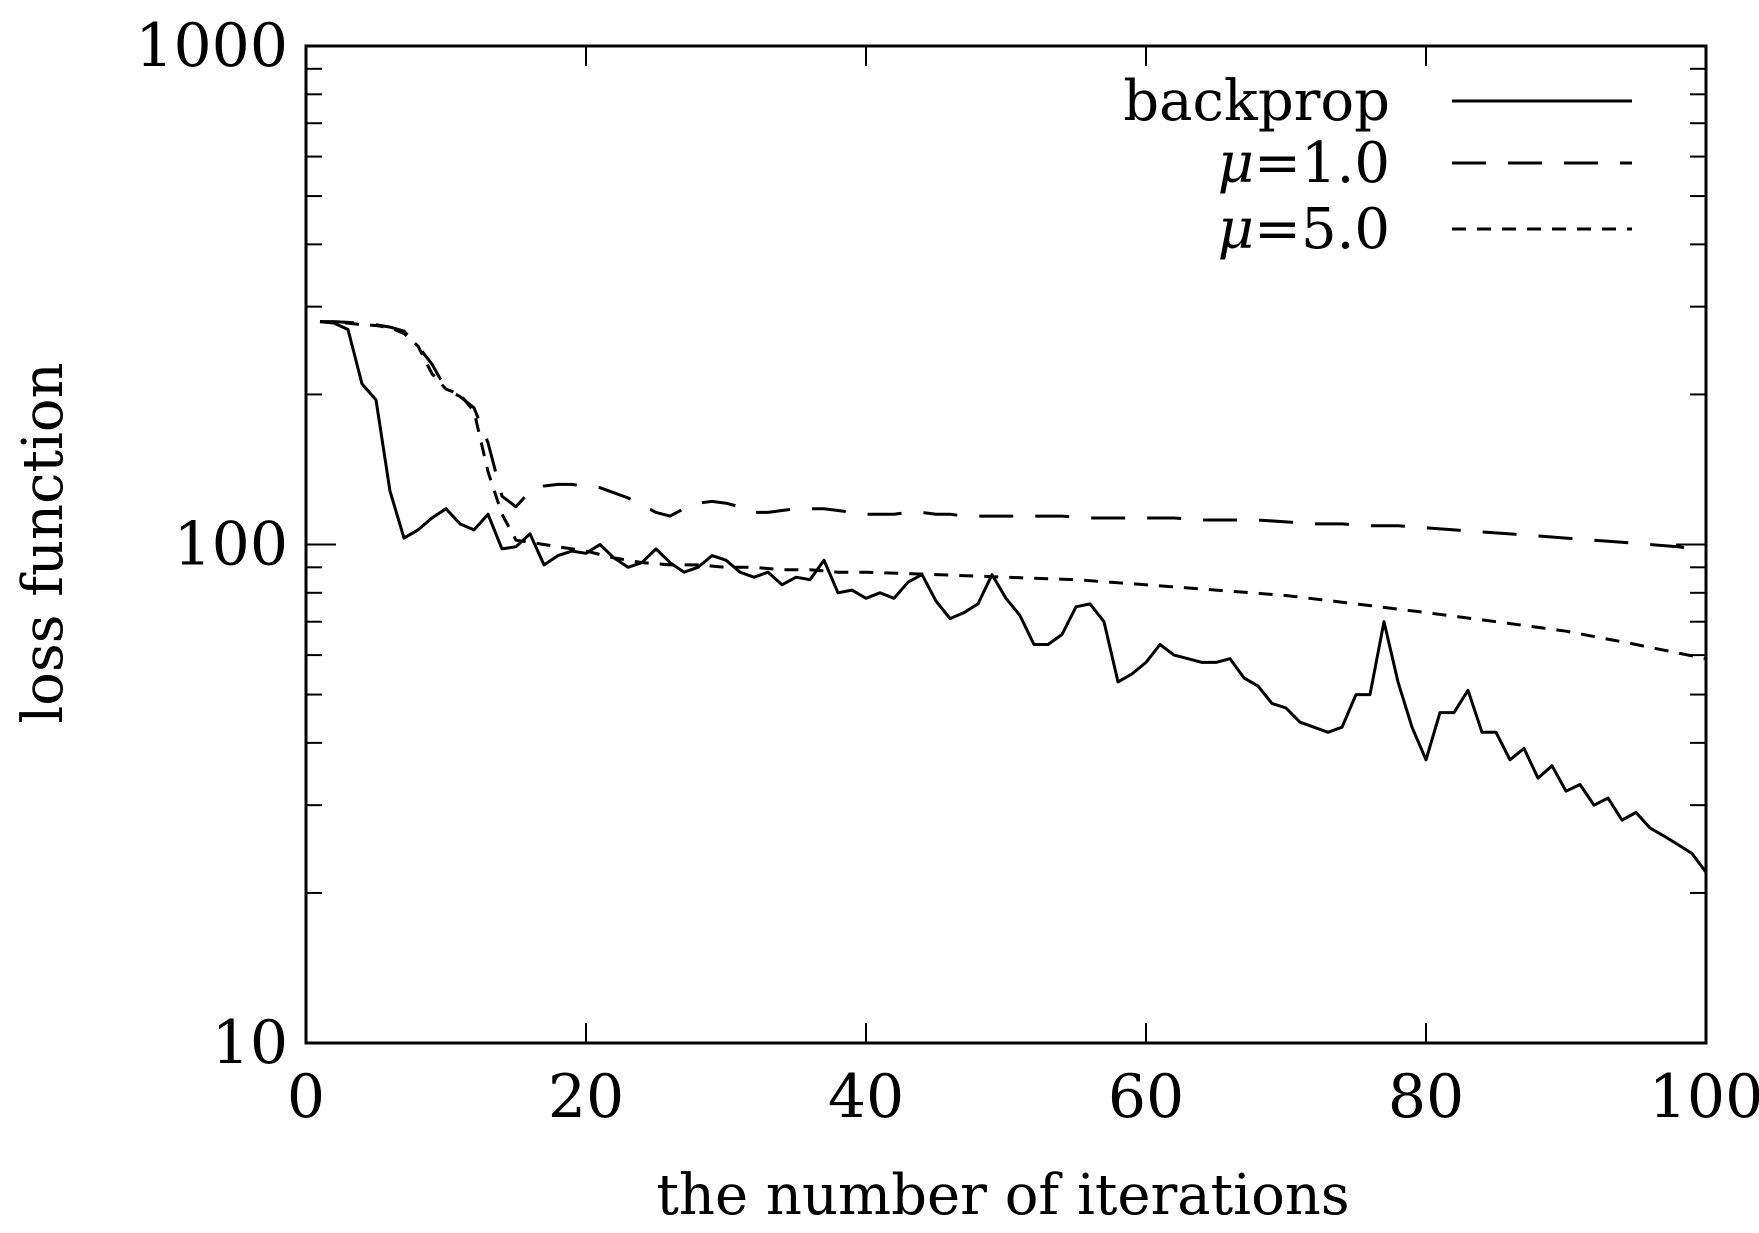  I want to click on y-tick-label: 100, so click(230, 545).